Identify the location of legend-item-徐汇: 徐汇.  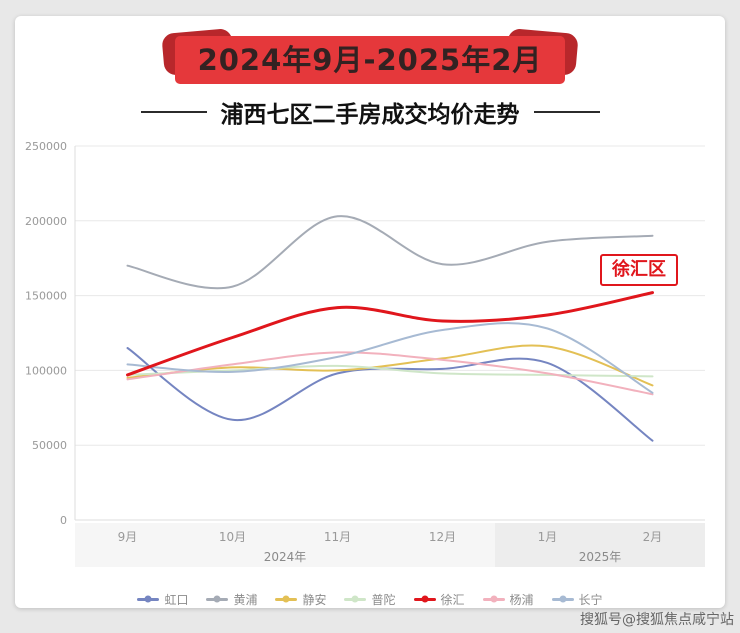
(439, 599).